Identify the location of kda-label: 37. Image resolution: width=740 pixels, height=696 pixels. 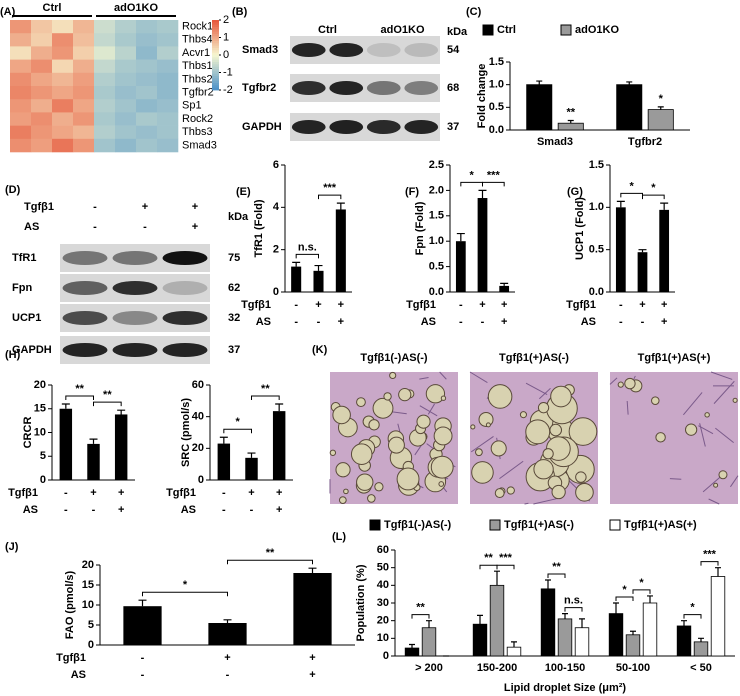
(234, 350).